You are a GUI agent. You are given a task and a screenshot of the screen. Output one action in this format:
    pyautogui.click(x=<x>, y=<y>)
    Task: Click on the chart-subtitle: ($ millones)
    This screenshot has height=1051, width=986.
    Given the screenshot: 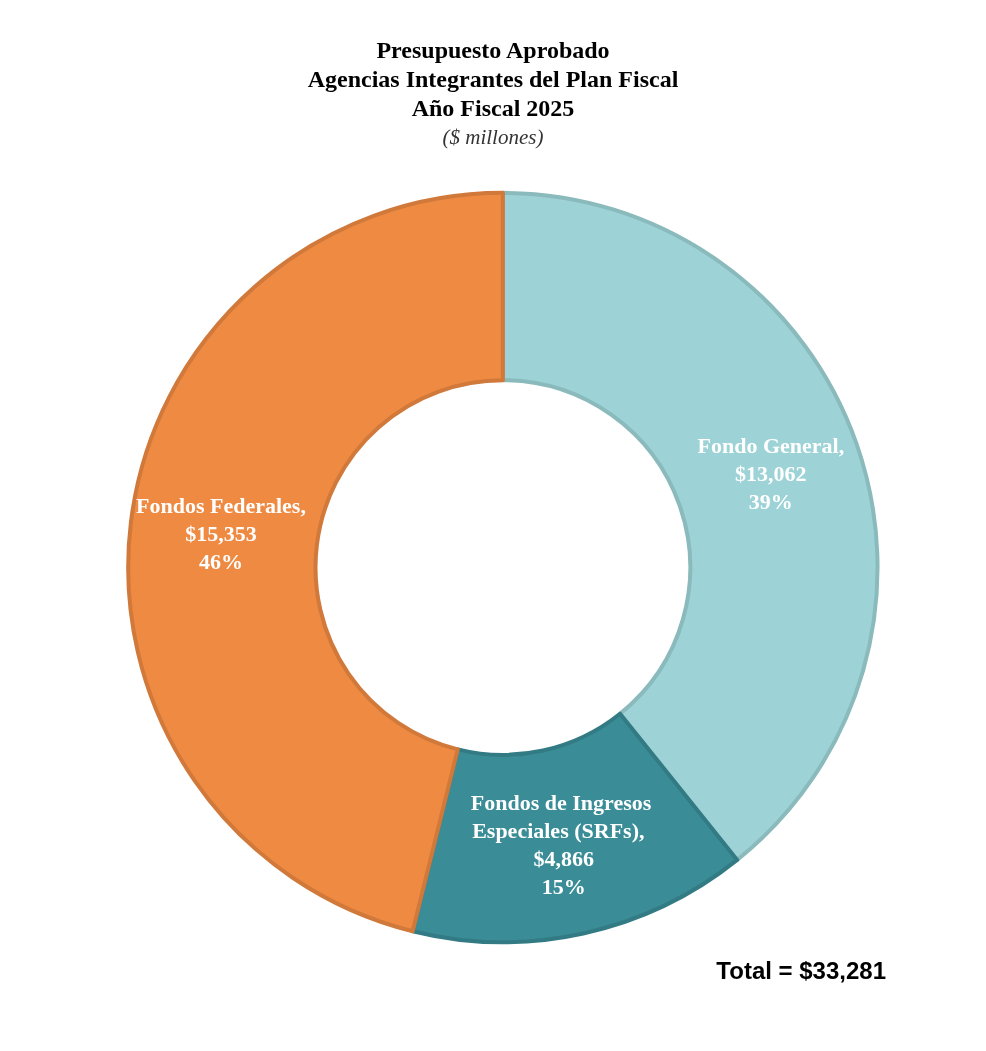 What is the action you would take?
    pyautogui.click(x=493, y=136)
    